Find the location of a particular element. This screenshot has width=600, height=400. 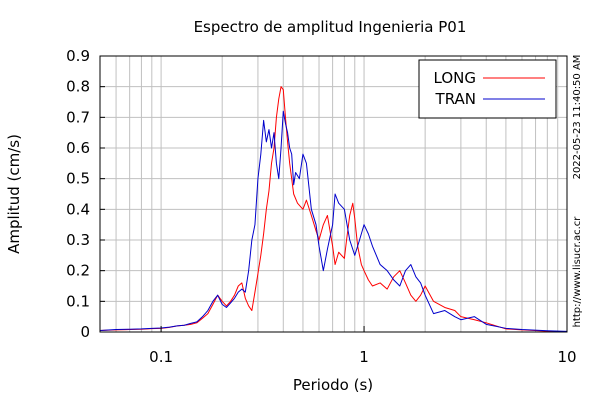

y-tick-label: 0.8 is located at coordinates (78, 87).